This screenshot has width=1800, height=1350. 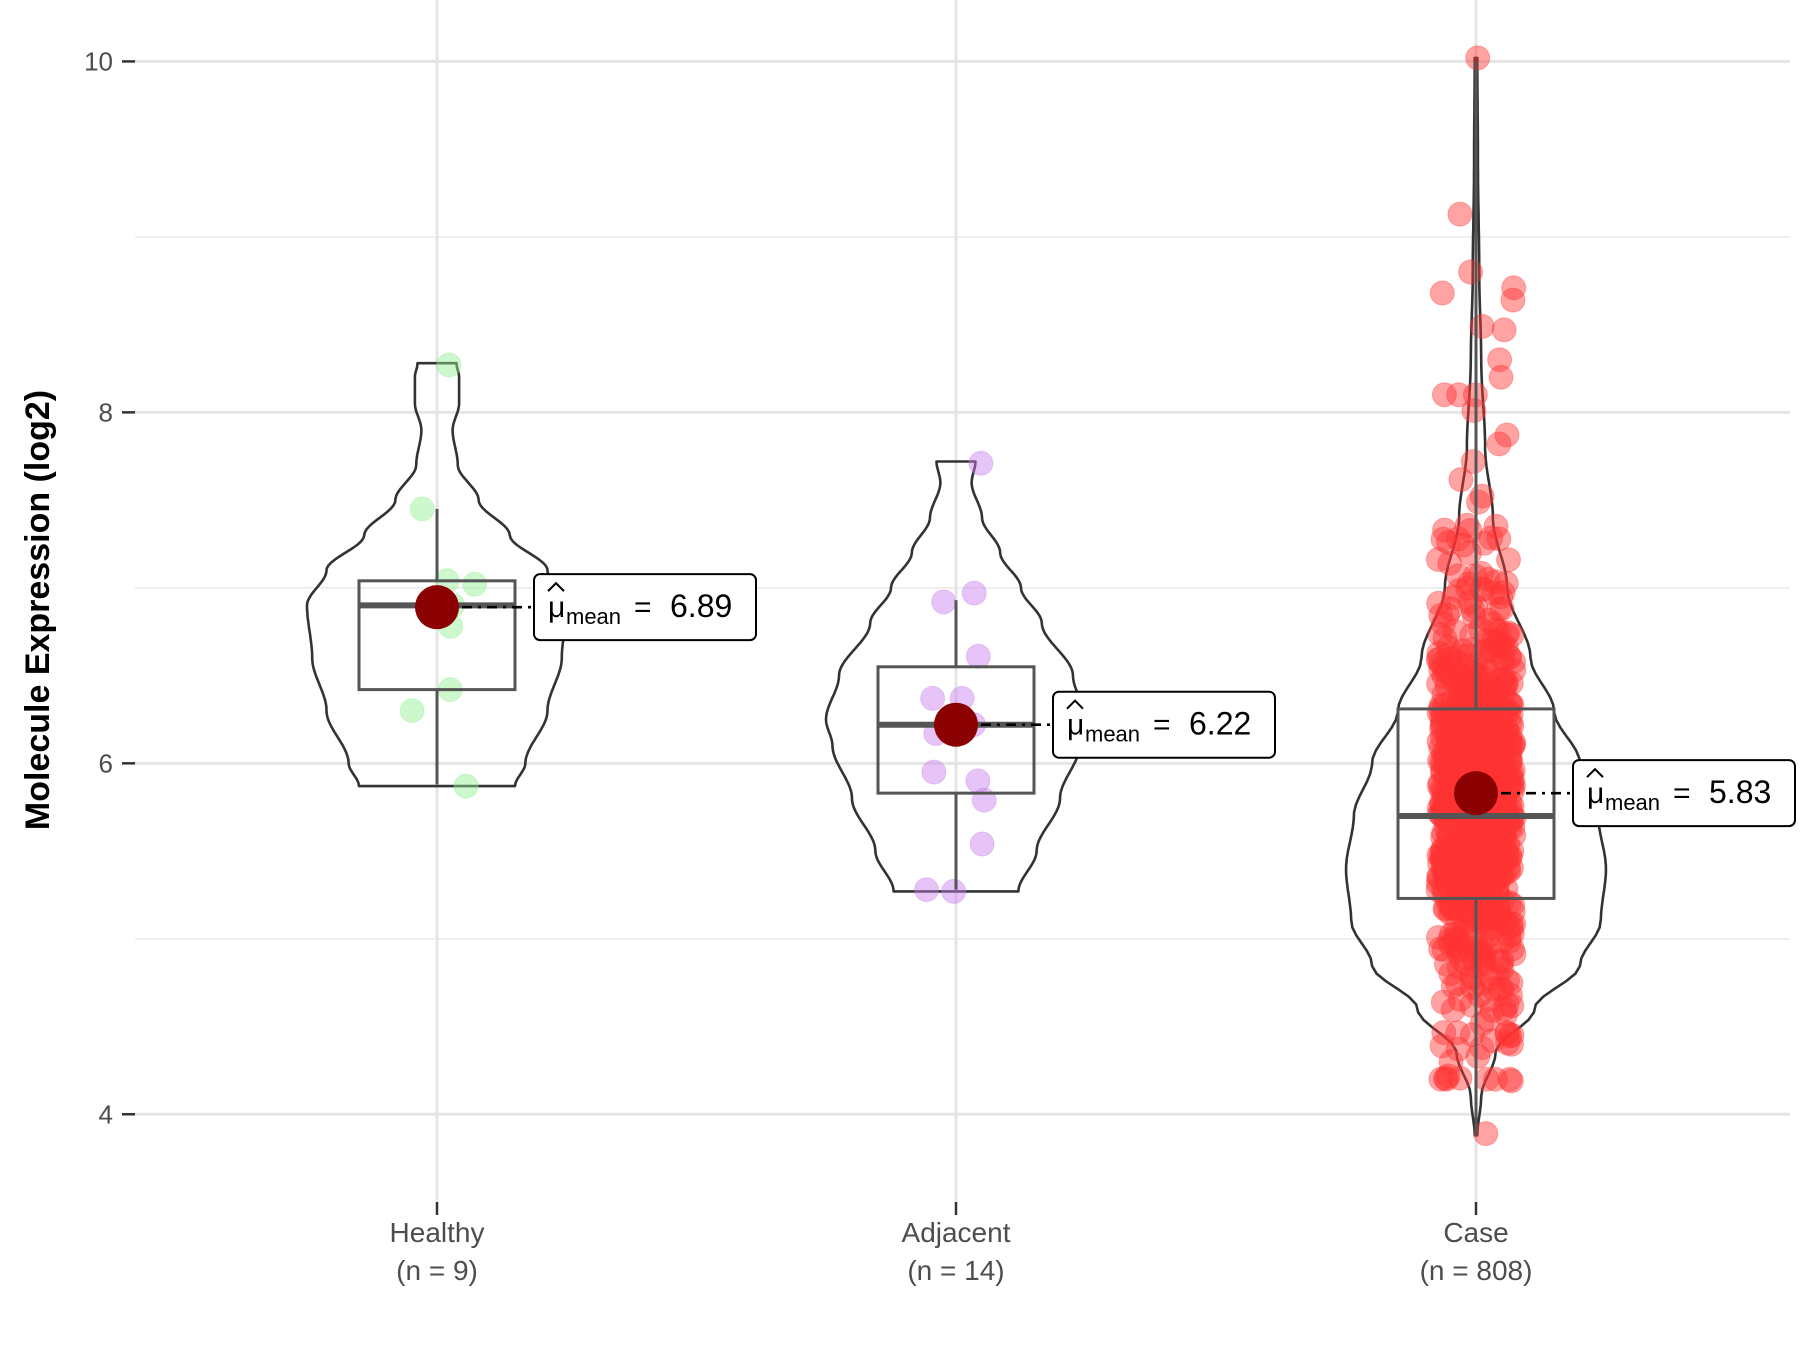 What do you see at coordinates (1476, 1270) in the screenshot?
I see `x-tick-count-case: (n = 808)` at bounding box center [1476, 1270].